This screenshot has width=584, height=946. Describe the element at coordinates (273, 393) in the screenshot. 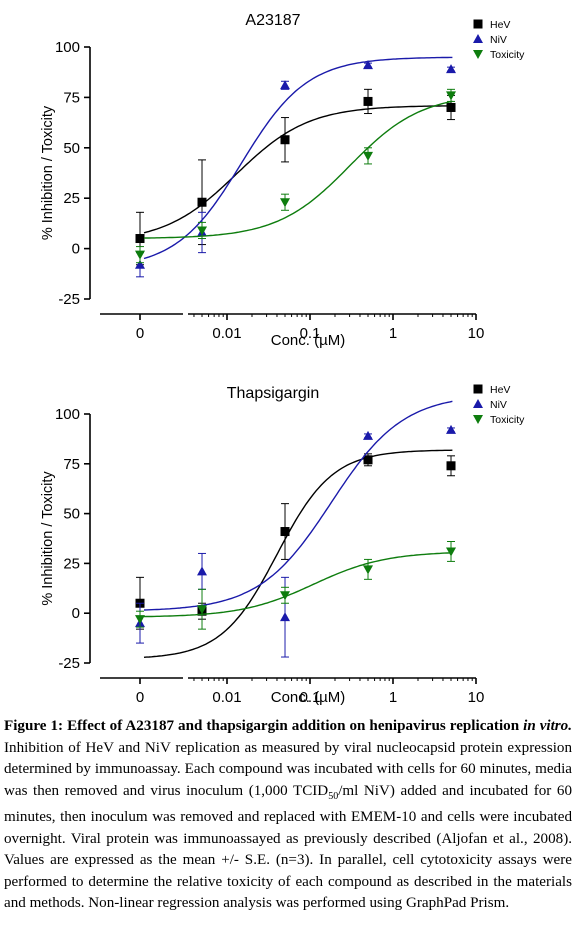

I see `chart-title: Thapsigargin` at that location.